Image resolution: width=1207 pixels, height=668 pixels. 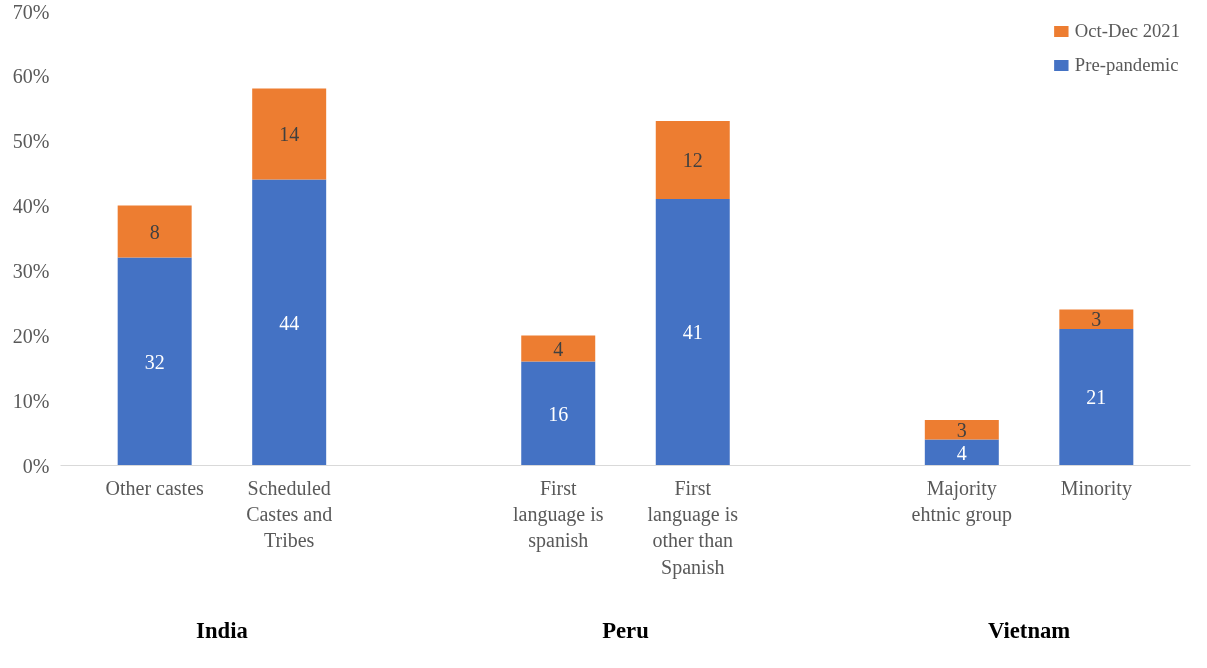 What do you see at coordinates (31, 335) in the screenshot?
I see `y-tick-label: 20%` at bounding box center [31, 335].